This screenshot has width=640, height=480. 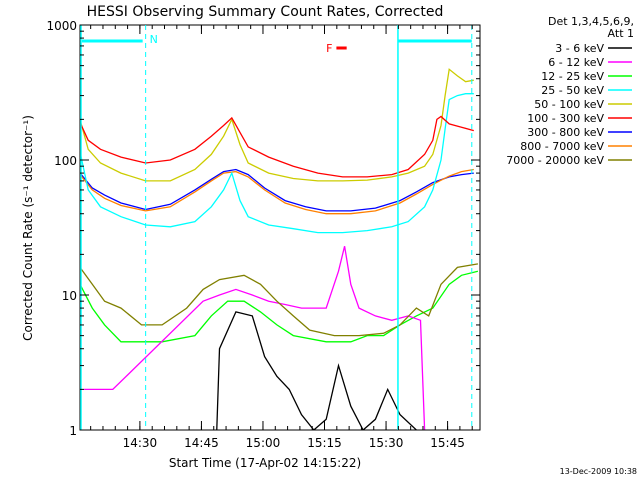 I want to click on legend-header-line-1: Det 1,3,4,5,6,9,, so click(x=591, y=21).